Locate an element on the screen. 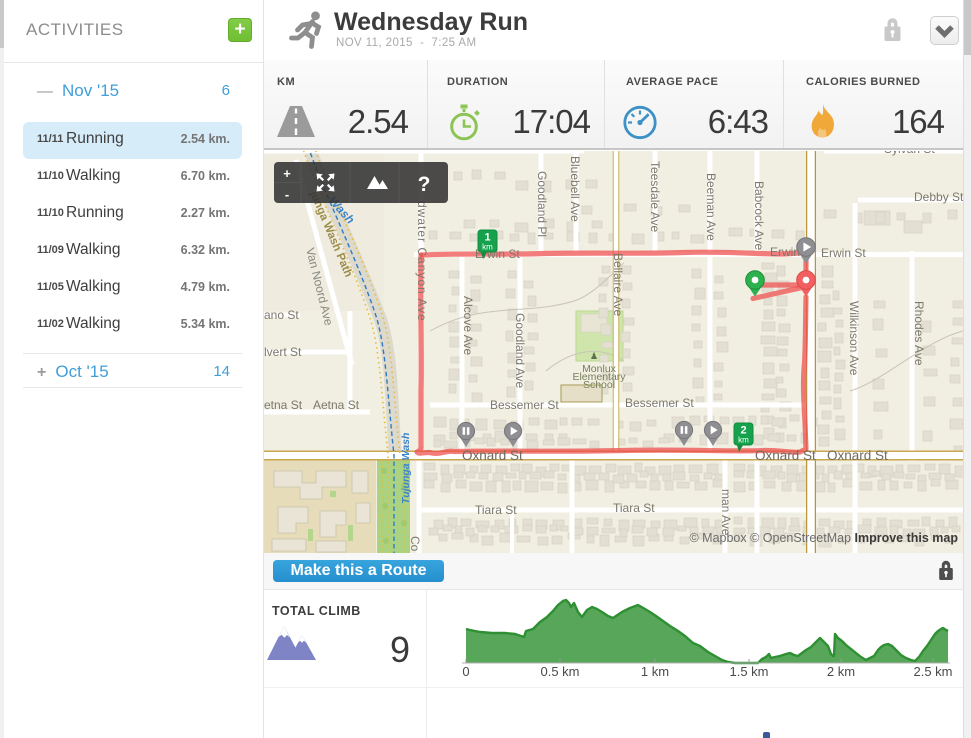 This screenshot has height=738, width=971. svg-text: Erwin is located at coordinates (785, 252).